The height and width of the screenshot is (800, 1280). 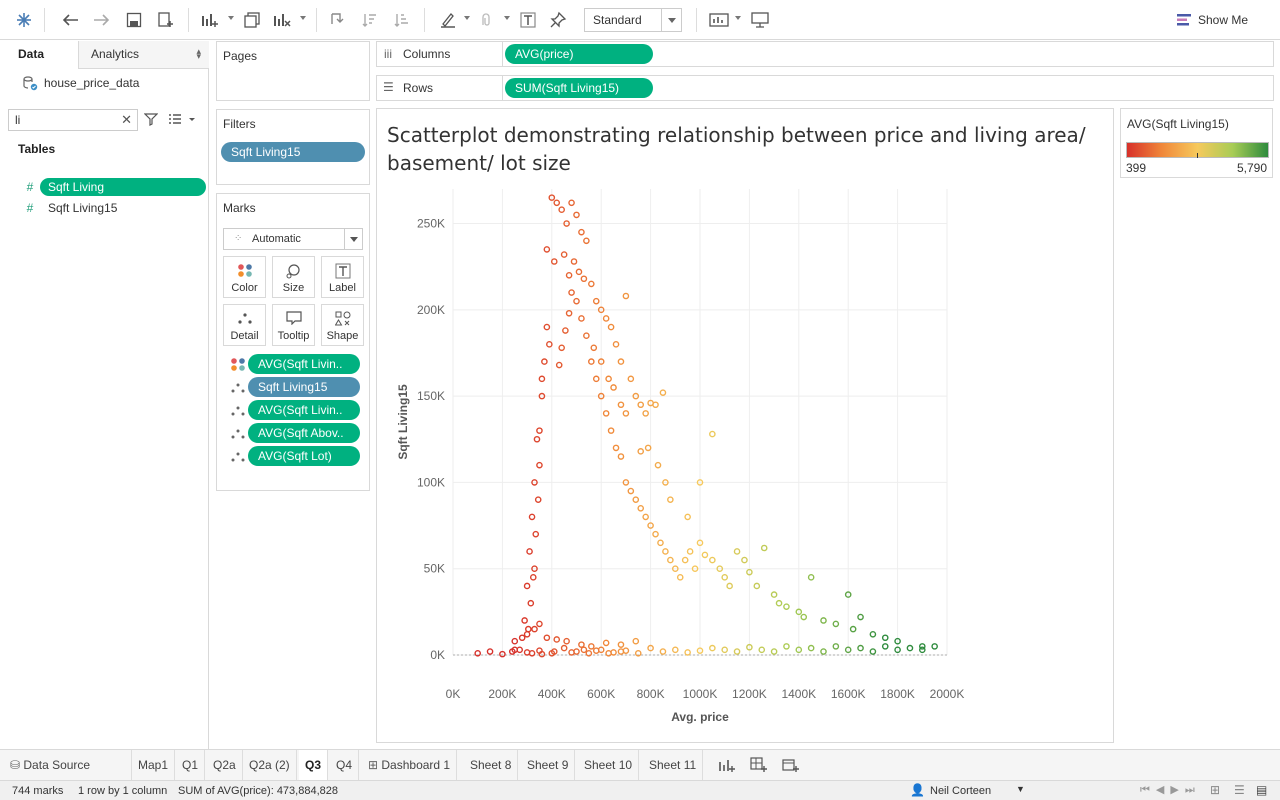 I want to click on view-options-icon, so click(x=182, y=120).